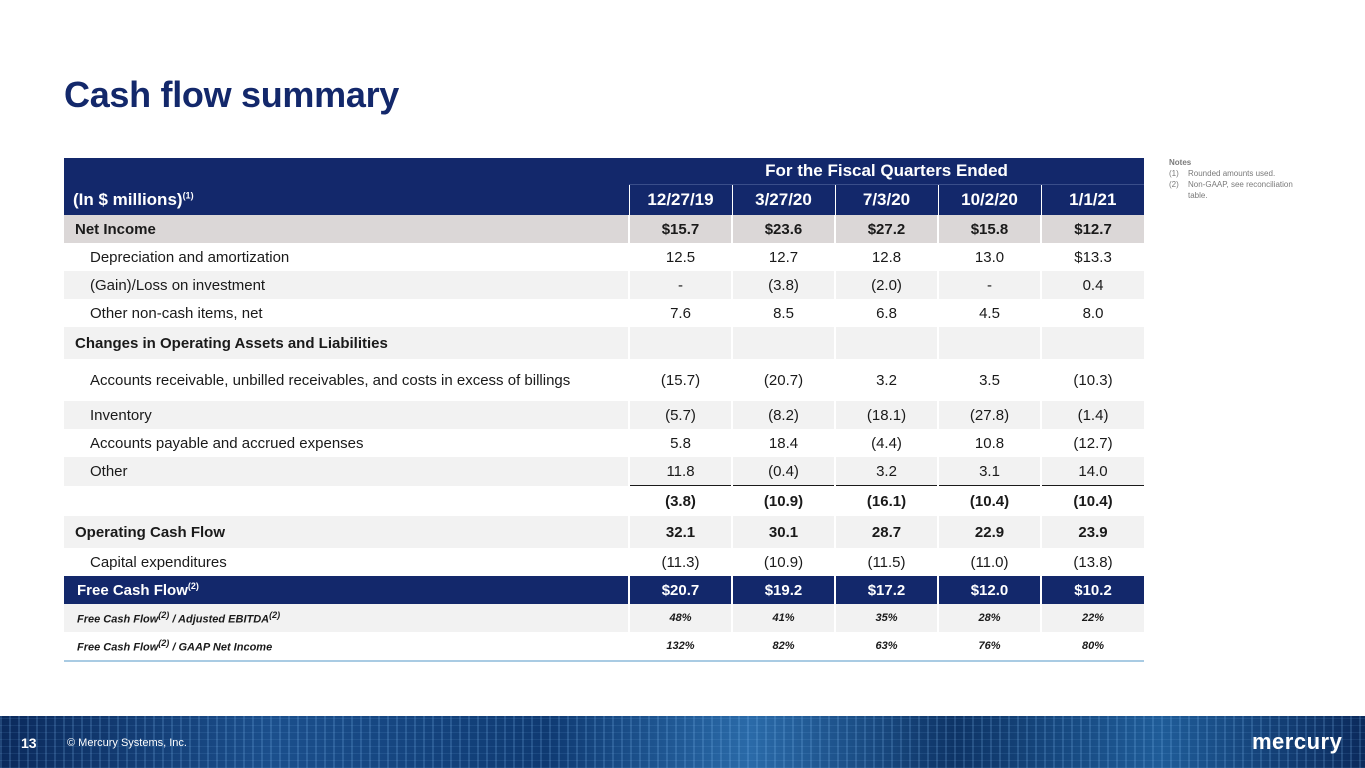 The height and width of the screenshot is (768, 1365). Describe the element at coordinates (989, 562) in the screenshot. I see `value-cell: (11.0)` at that location.